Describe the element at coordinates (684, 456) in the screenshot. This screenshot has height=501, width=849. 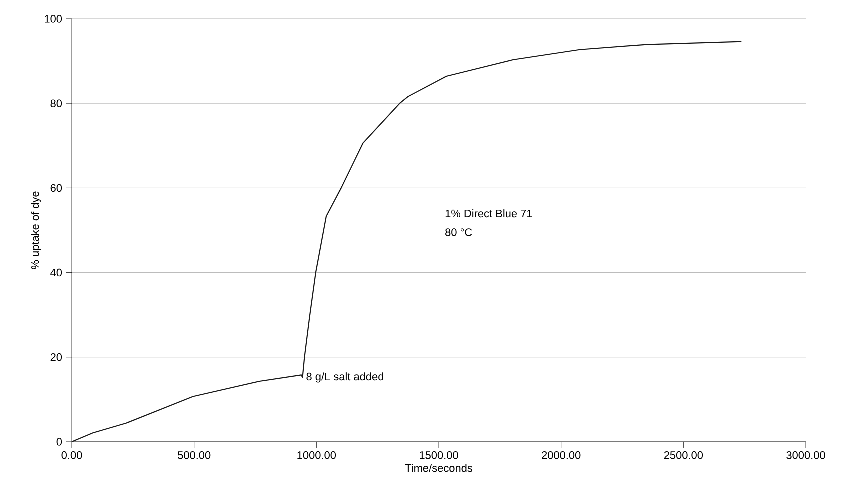
I see `x-tick-label: 2500.00` at that location.